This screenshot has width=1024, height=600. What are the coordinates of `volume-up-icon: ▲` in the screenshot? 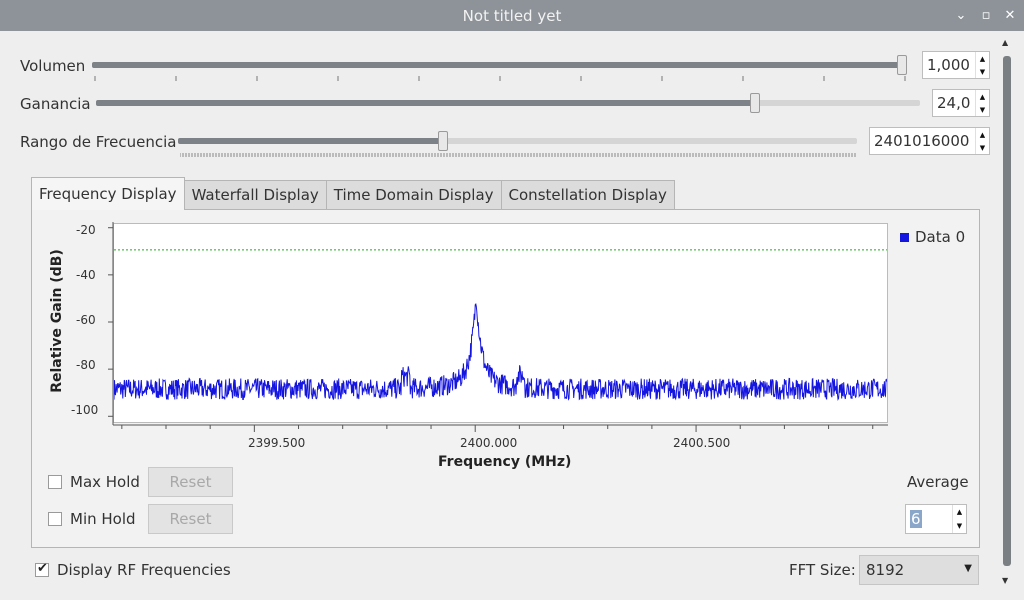 It's located at (982, 58).